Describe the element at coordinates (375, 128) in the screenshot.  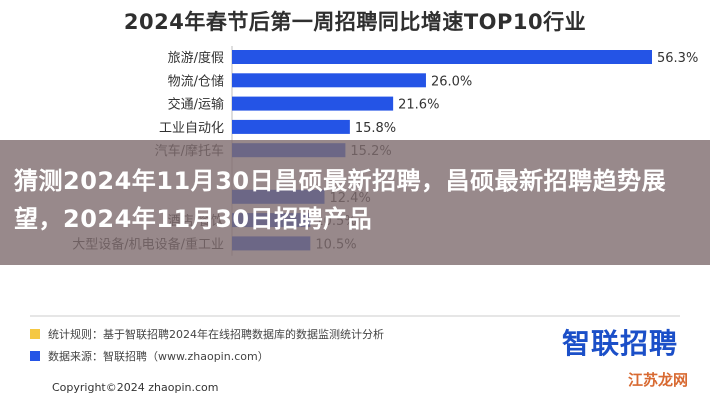
I see `value-label: 15.8%` at that location.